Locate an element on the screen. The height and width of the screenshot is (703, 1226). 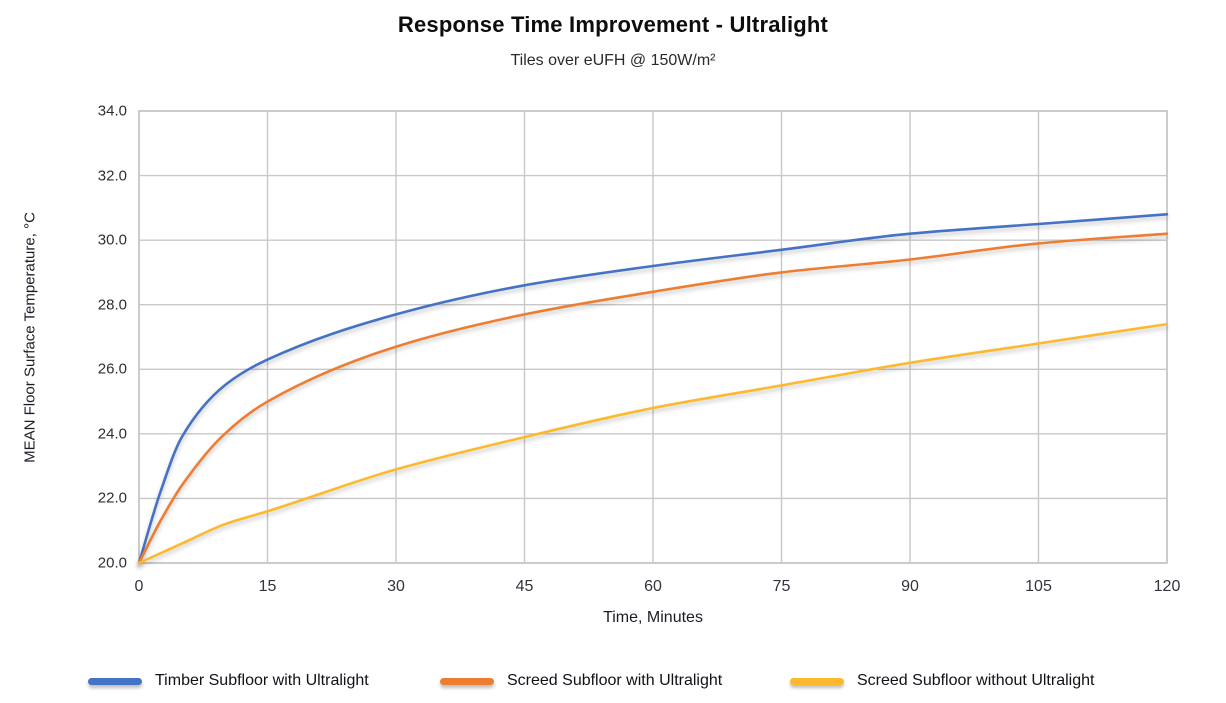
x-tick-label: 105 is located at coordinates (1038, 586).